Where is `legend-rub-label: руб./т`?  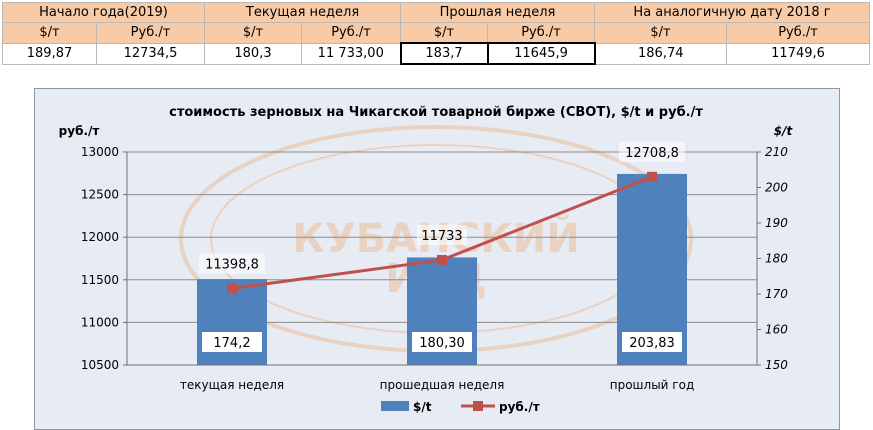 legend-rub-label: руб./т is located at coordinates (519, 407).